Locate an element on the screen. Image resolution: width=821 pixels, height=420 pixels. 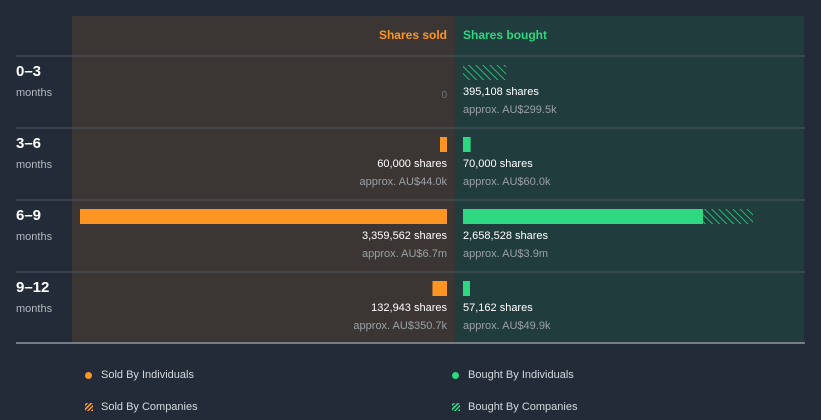
sold-companies-swatch-icon is located at coordinates (89, 407).